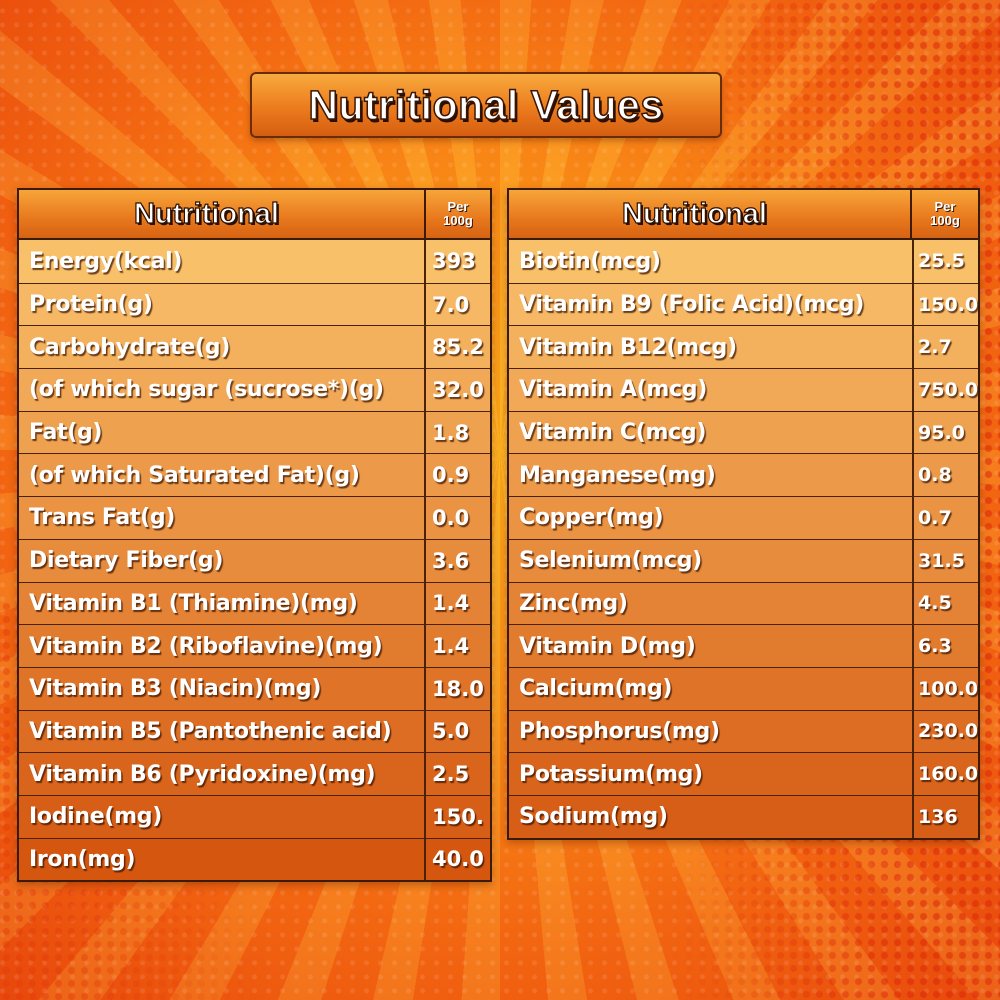 The height and width of the screenshot is (1000, 1000). I want to click on nutrient-label: Vitamin B5 (Pantothenic acid), so click(210, 731).